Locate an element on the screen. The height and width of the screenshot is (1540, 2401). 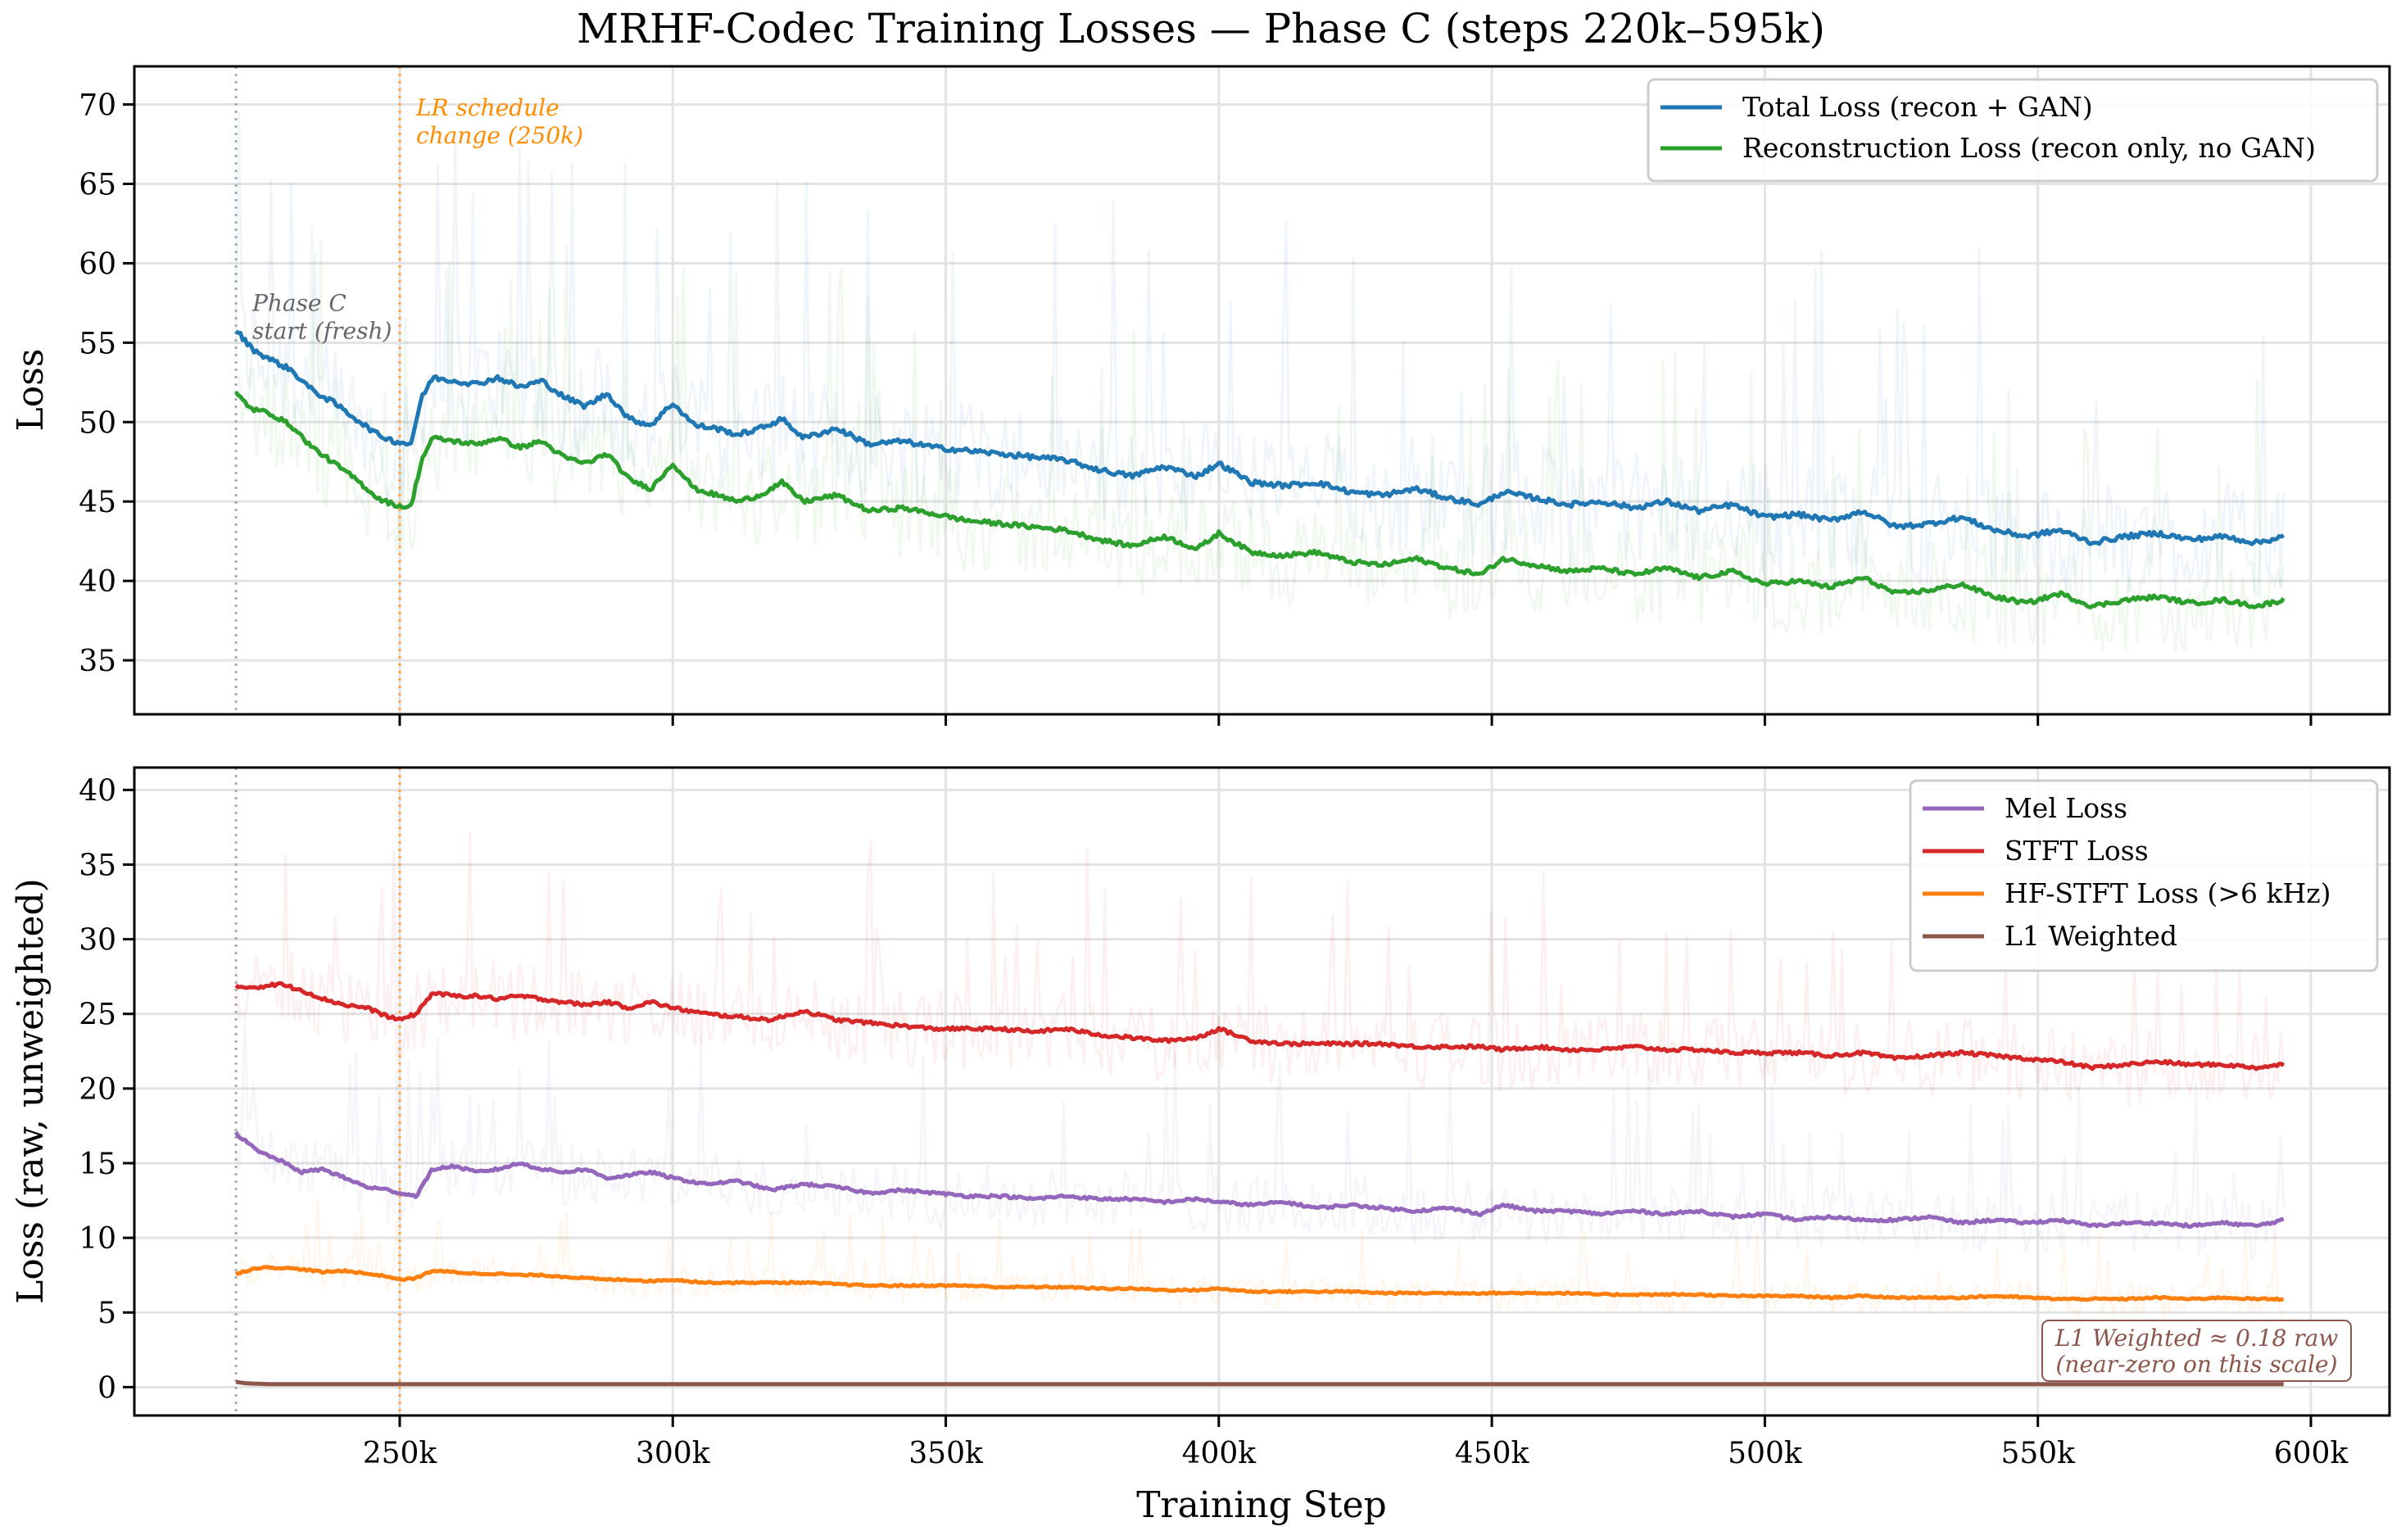
xtick-label: 250k is located at coordinates (400, 1453).